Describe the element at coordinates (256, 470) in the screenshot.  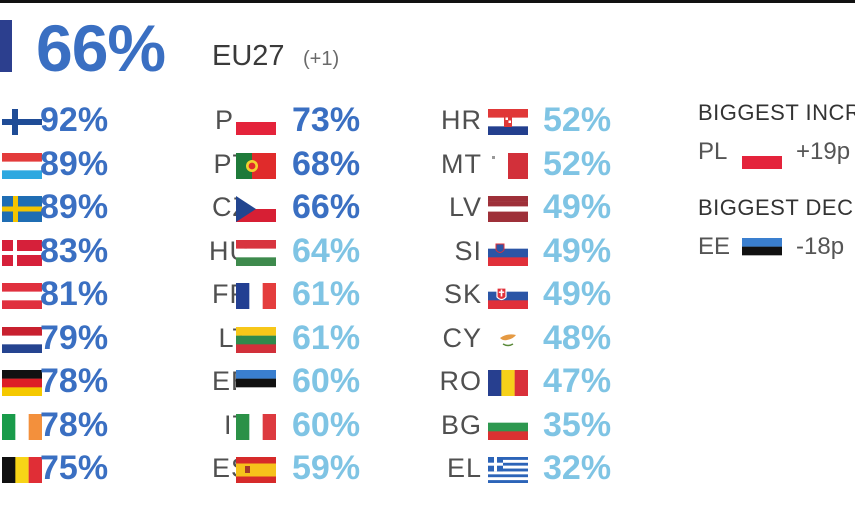
I see `flag-es-icon` at that location.